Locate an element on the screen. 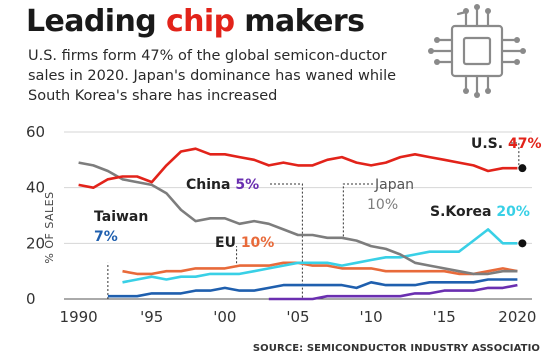 Image resolution: width=546 pixels, height=357 pixels. end-marker-us is located at coordinates (522, 168).